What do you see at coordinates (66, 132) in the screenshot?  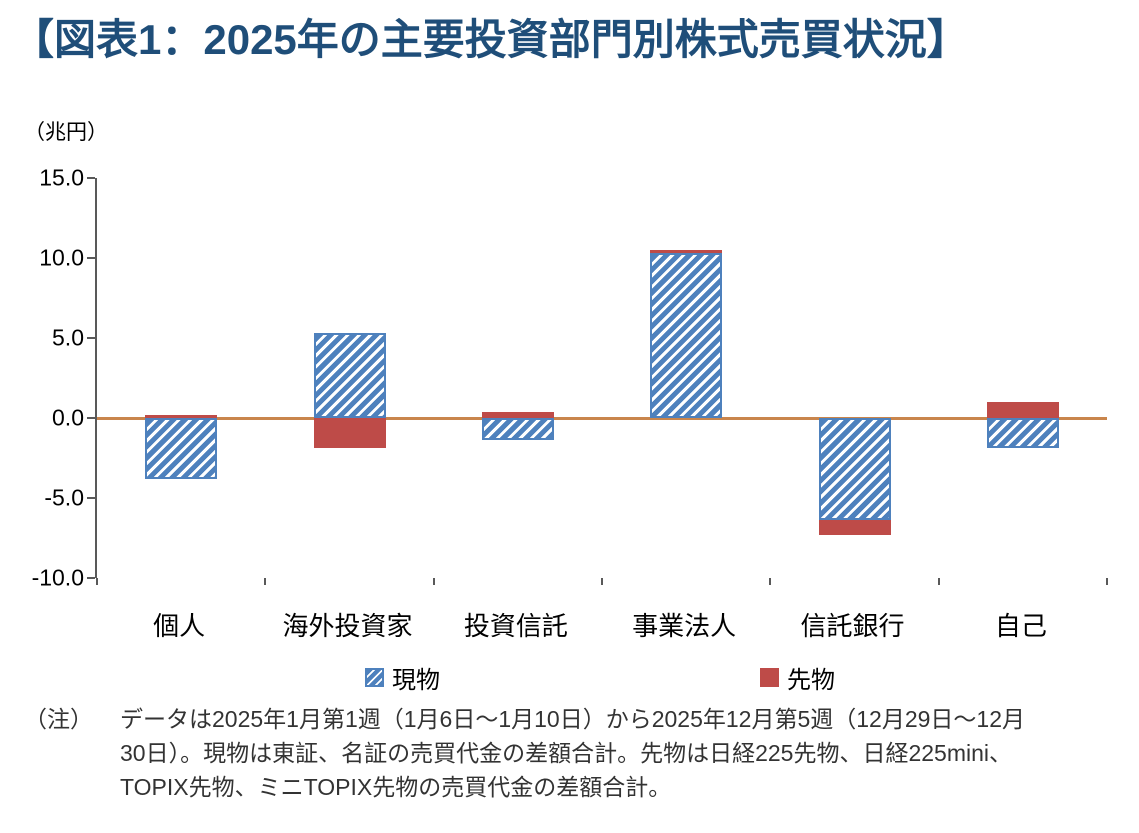 I see `y-axis-unit-label: （兆円）` at bounding box center [66, 132].